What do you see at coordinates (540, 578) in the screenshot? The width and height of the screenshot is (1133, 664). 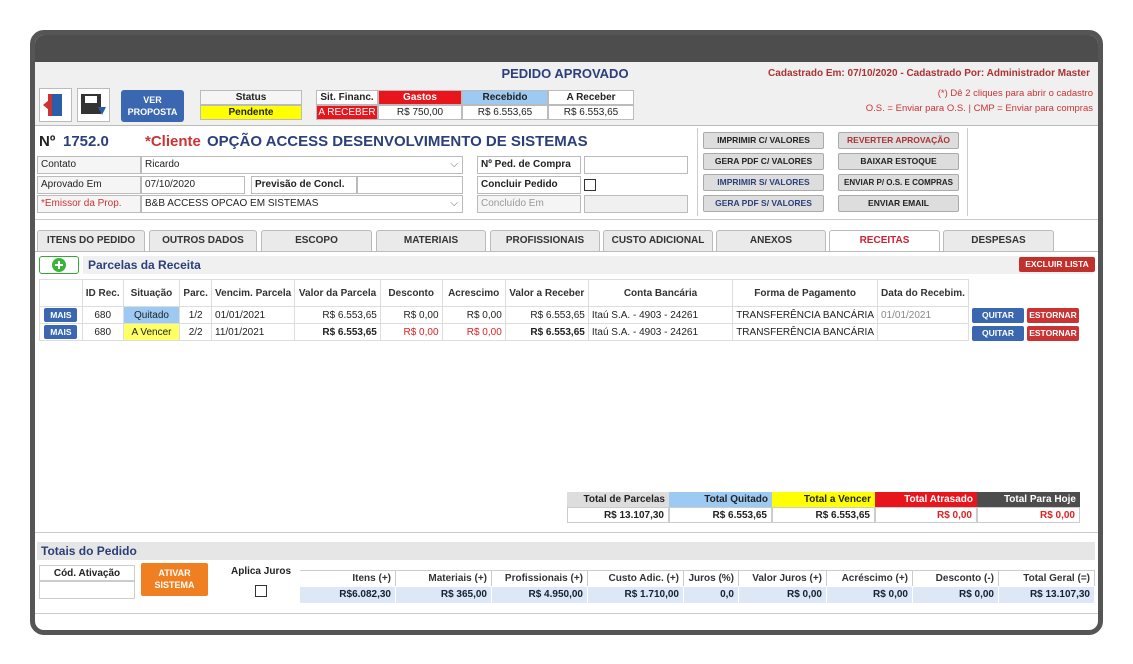 I see `professionals-total-label: Profissionais (+)` at bounding box center [540, 578].